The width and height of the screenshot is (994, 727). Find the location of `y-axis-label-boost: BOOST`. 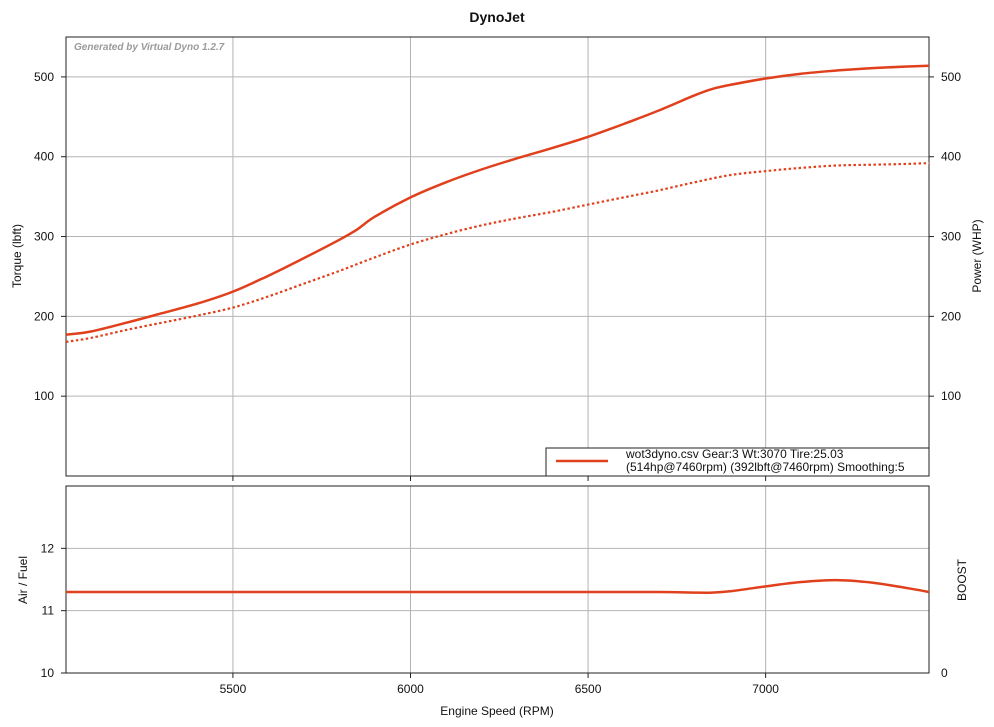

y-axis-label-boost: BOOST is located at coordinates (962, 579).